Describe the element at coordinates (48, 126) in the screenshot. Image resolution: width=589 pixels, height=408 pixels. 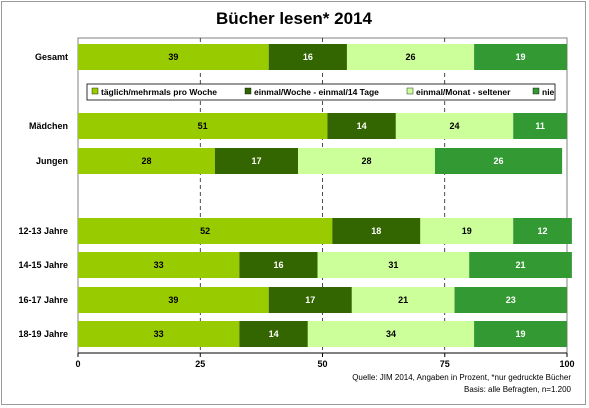
I see `category-label: Mädchen` at that location.